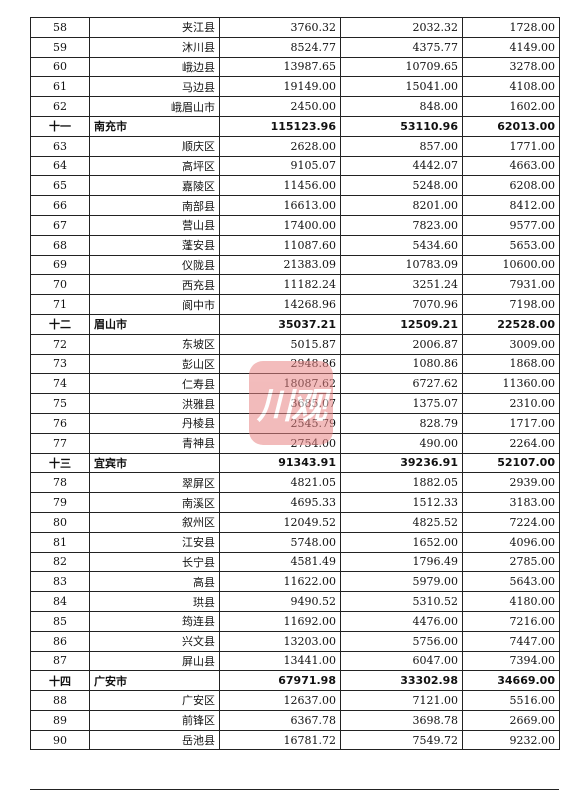  What do you see at coordinates (511, 186) in the screenshot?
I see `amount-b-value: 6208.00` at bounding box center [511, 186].